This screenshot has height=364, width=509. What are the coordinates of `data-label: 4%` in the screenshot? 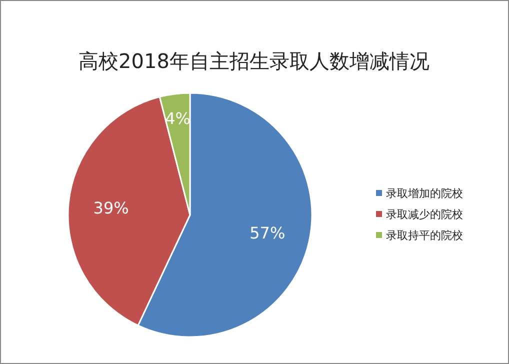 It's located at (177, 118).